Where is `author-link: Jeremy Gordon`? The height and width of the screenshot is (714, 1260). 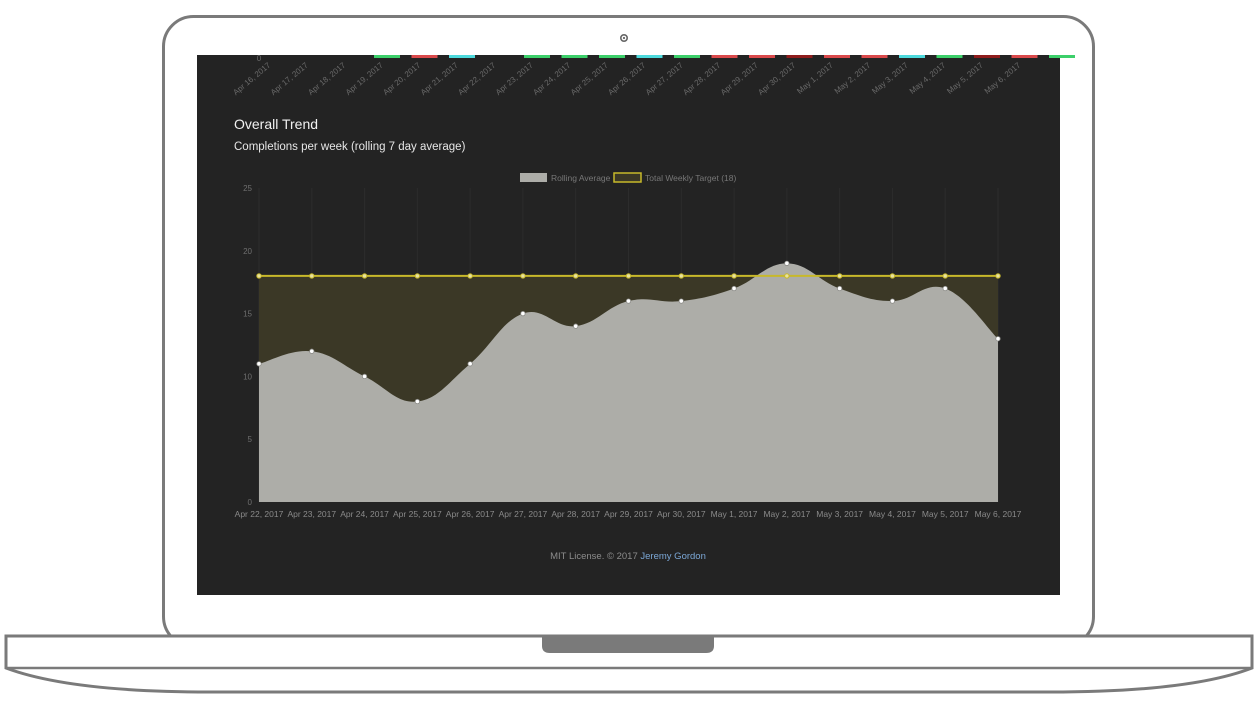
author-link: Jeremy Gordon is located at coordinates (672, 556).